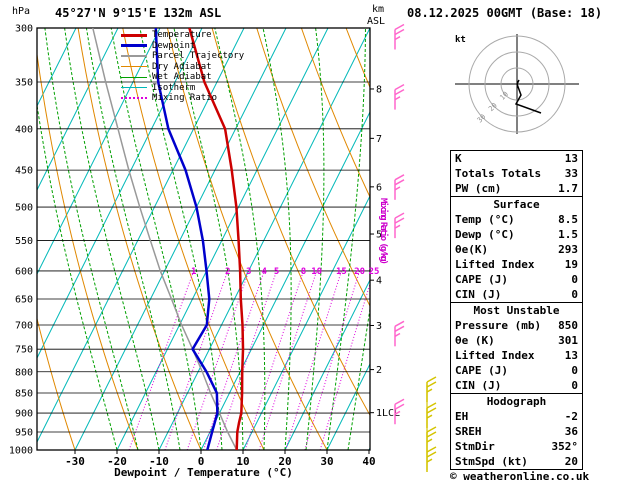 The width and height of the screenshot is (629, 486). Describe the element at coordinates (359, 272) in the screenshot. I see `svg-text: 20` at that location.